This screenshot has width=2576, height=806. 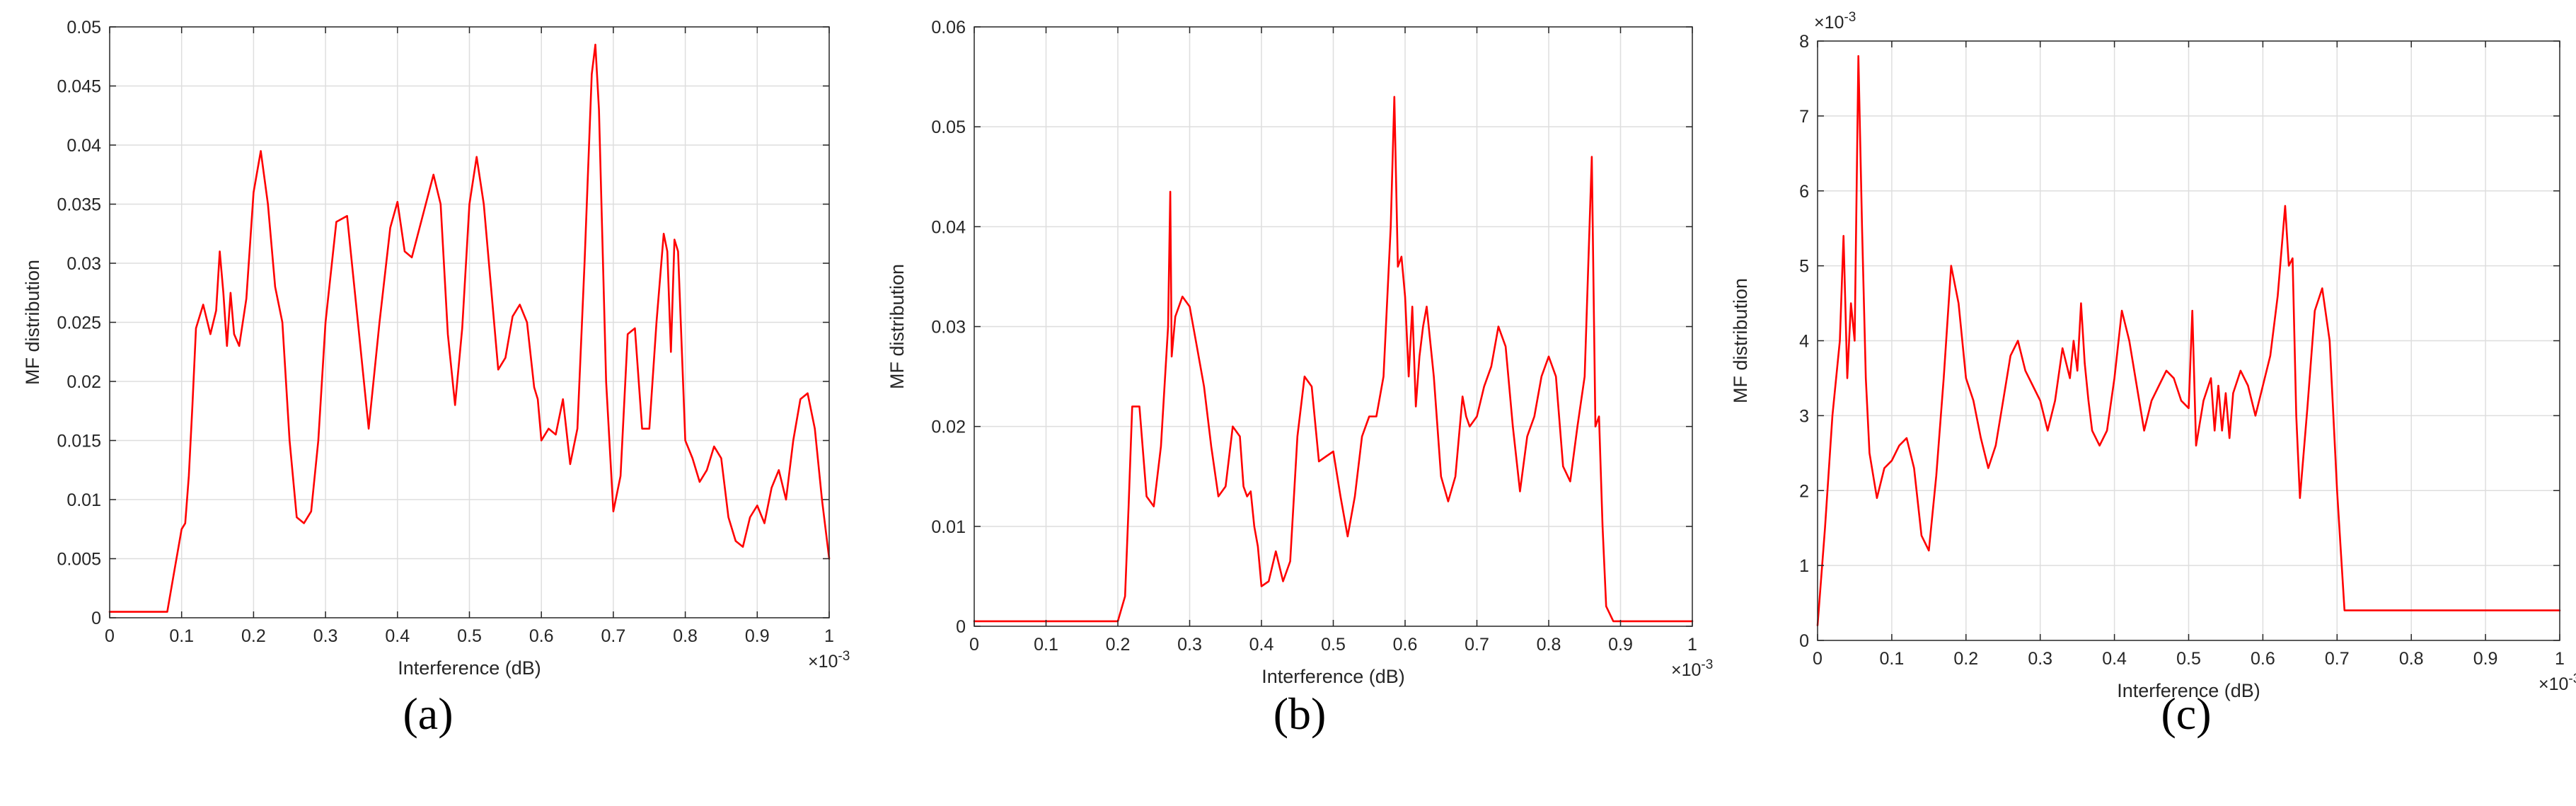 I want to click on panel-caption: (c), so click(x=2186, y=714).